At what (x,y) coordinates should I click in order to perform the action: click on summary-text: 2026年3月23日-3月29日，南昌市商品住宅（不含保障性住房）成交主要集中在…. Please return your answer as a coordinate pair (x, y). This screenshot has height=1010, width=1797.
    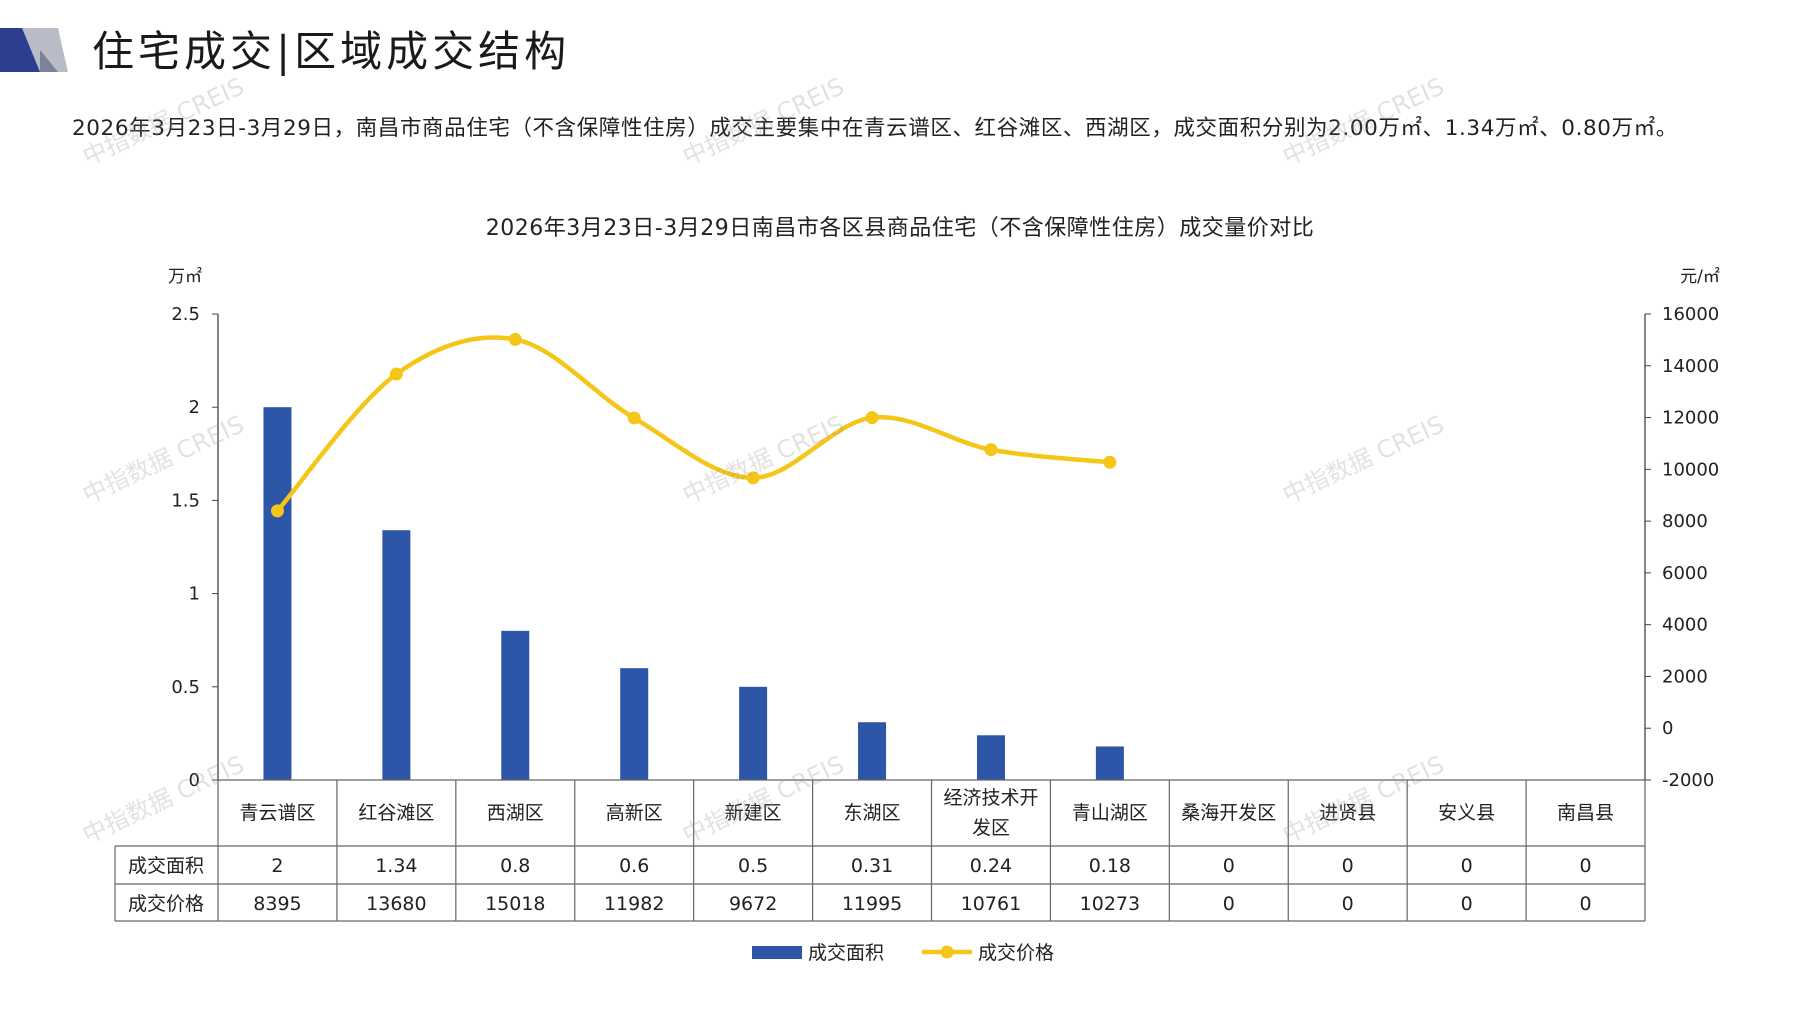
    Looking at the image, I should click on (875, 128).